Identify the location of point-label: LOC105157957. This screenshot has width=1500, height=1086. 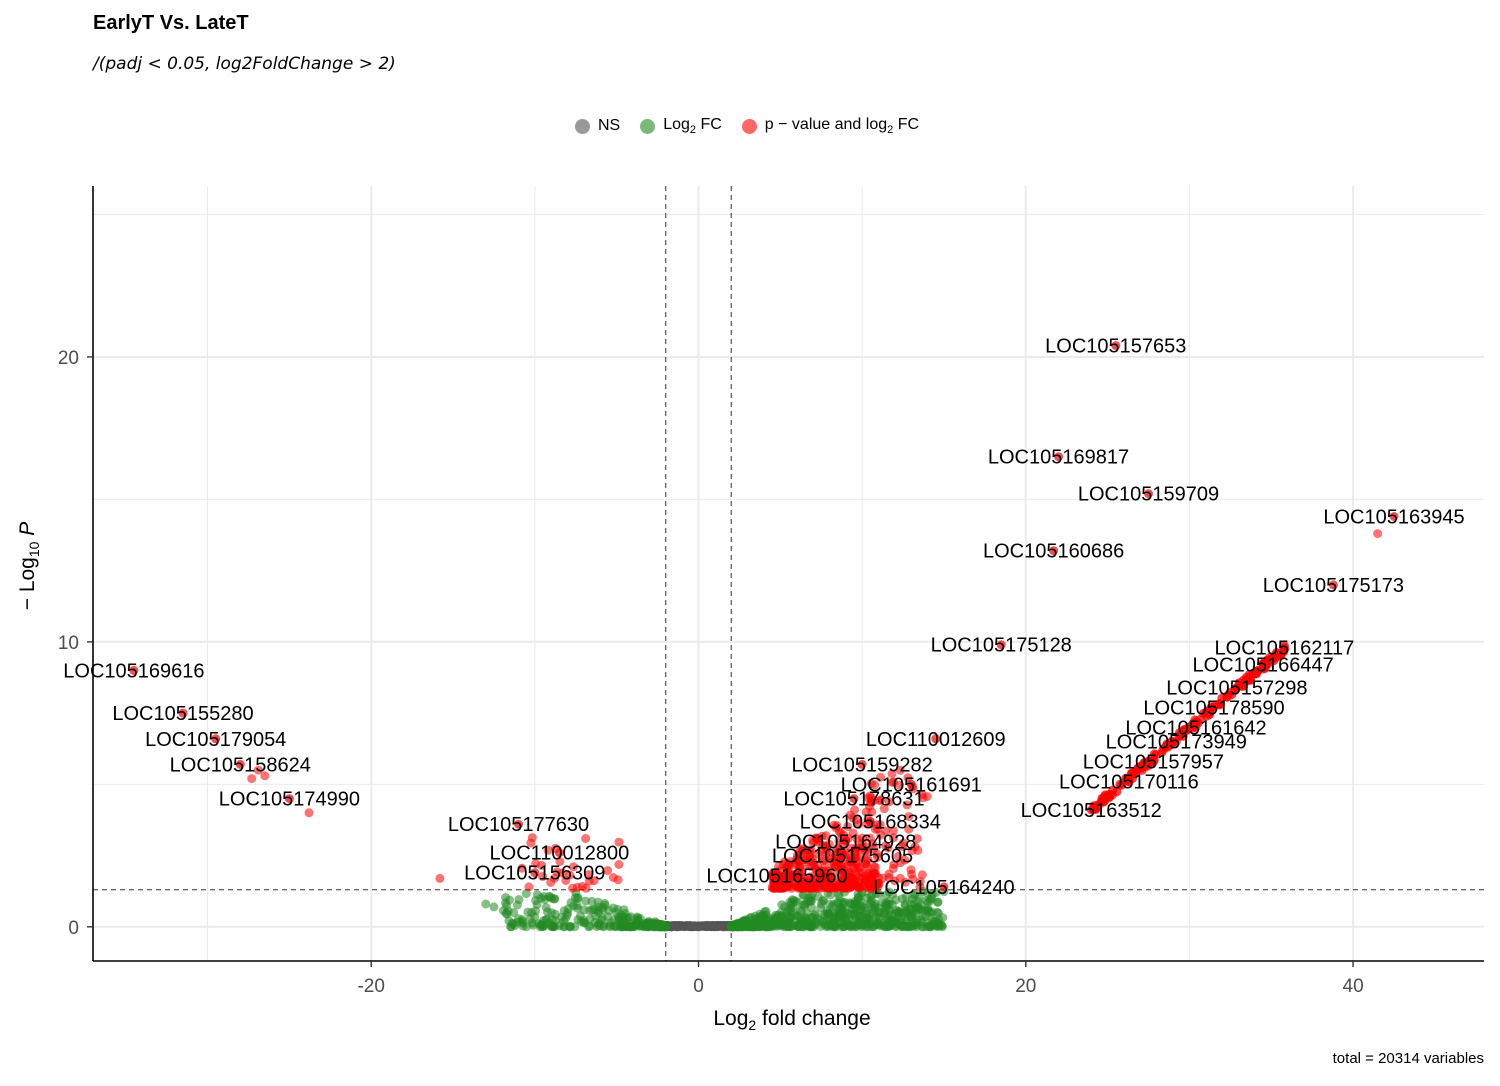
(1153, 763).